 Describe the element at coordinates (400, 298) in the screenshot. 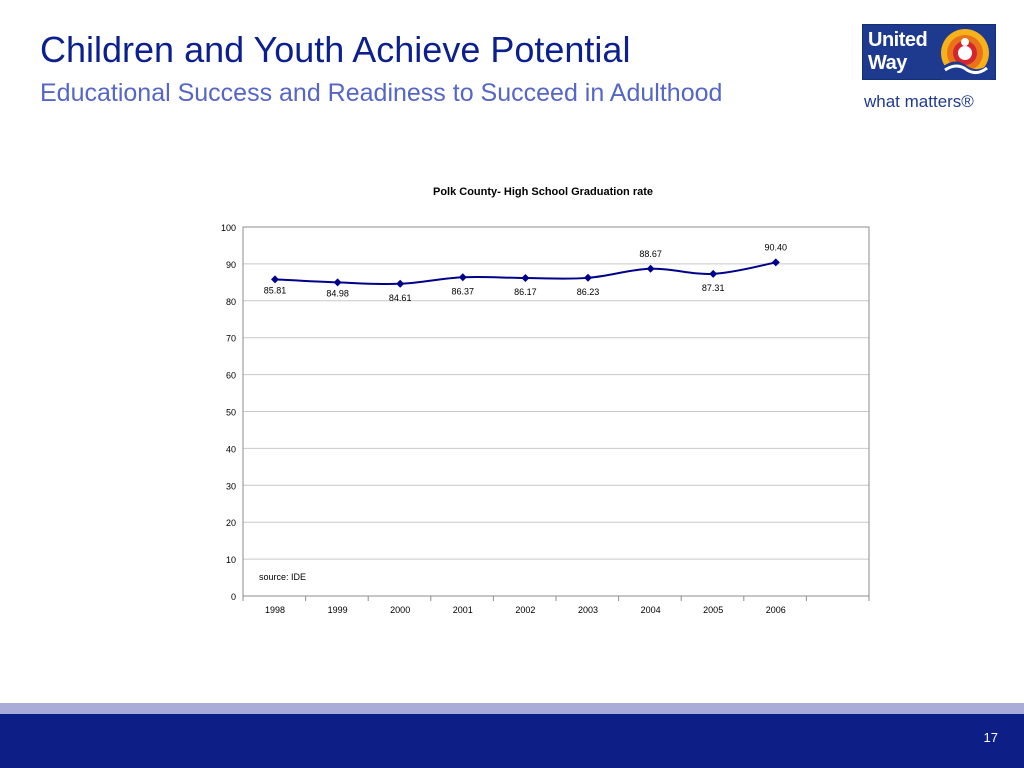

I see `data-label: 84.61` at that location.